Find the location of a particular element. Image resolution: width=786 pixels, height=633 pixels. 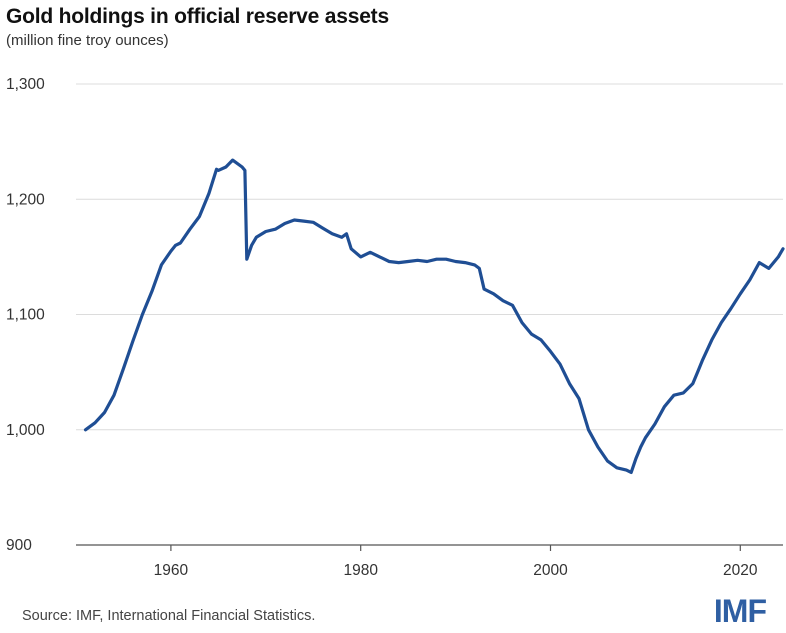

imf-logo: IMF is located at coordinates (740, 611).